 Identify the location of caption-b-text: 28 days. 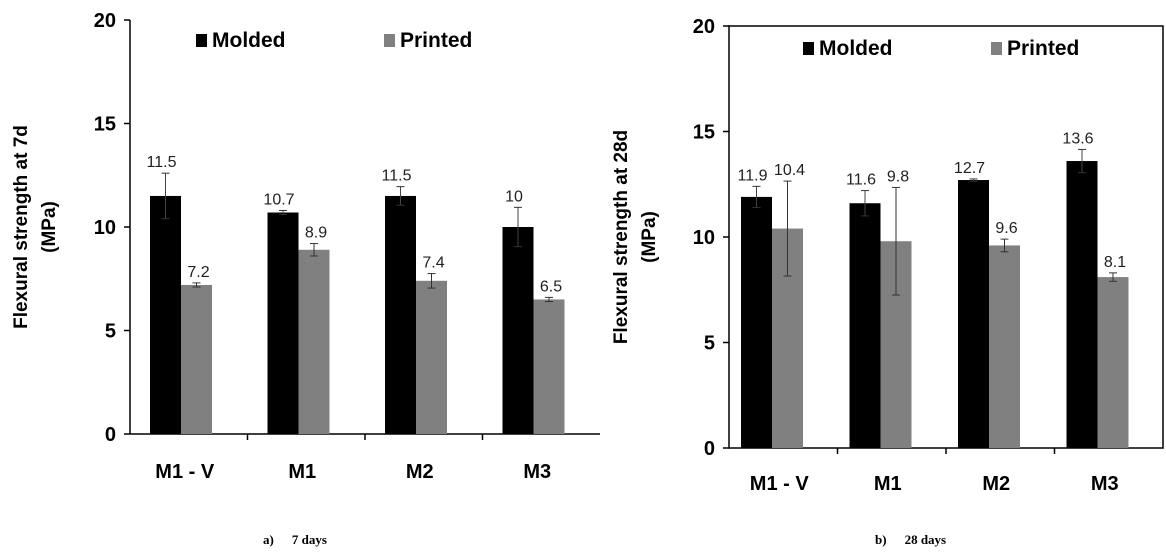
(925, 539).